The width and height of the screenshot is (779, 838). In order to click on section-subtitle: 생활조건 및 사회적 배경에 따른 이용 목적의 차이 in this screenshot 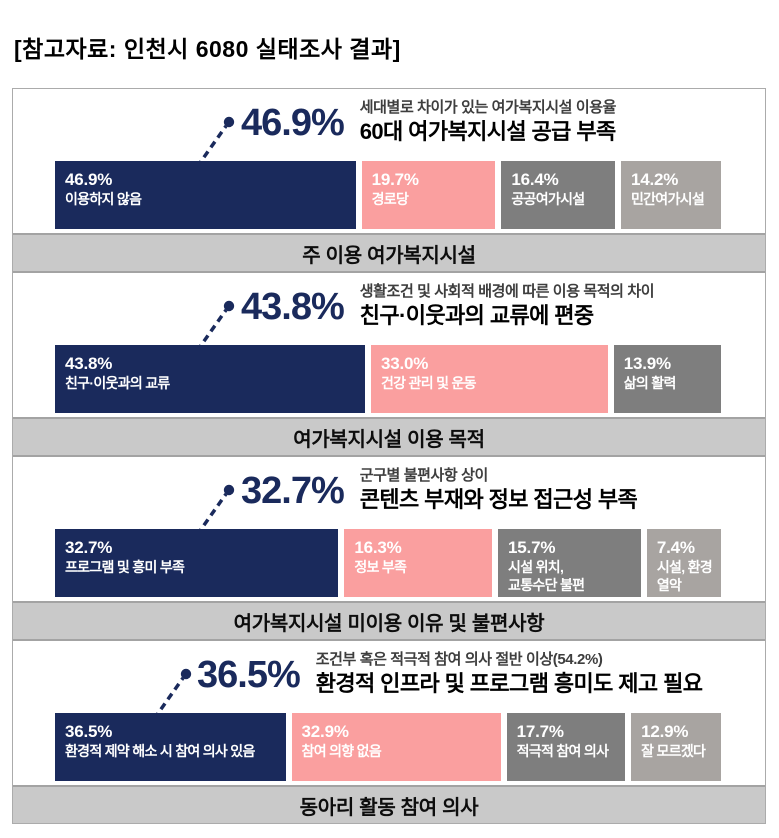, I will do `click(507, 291)`.